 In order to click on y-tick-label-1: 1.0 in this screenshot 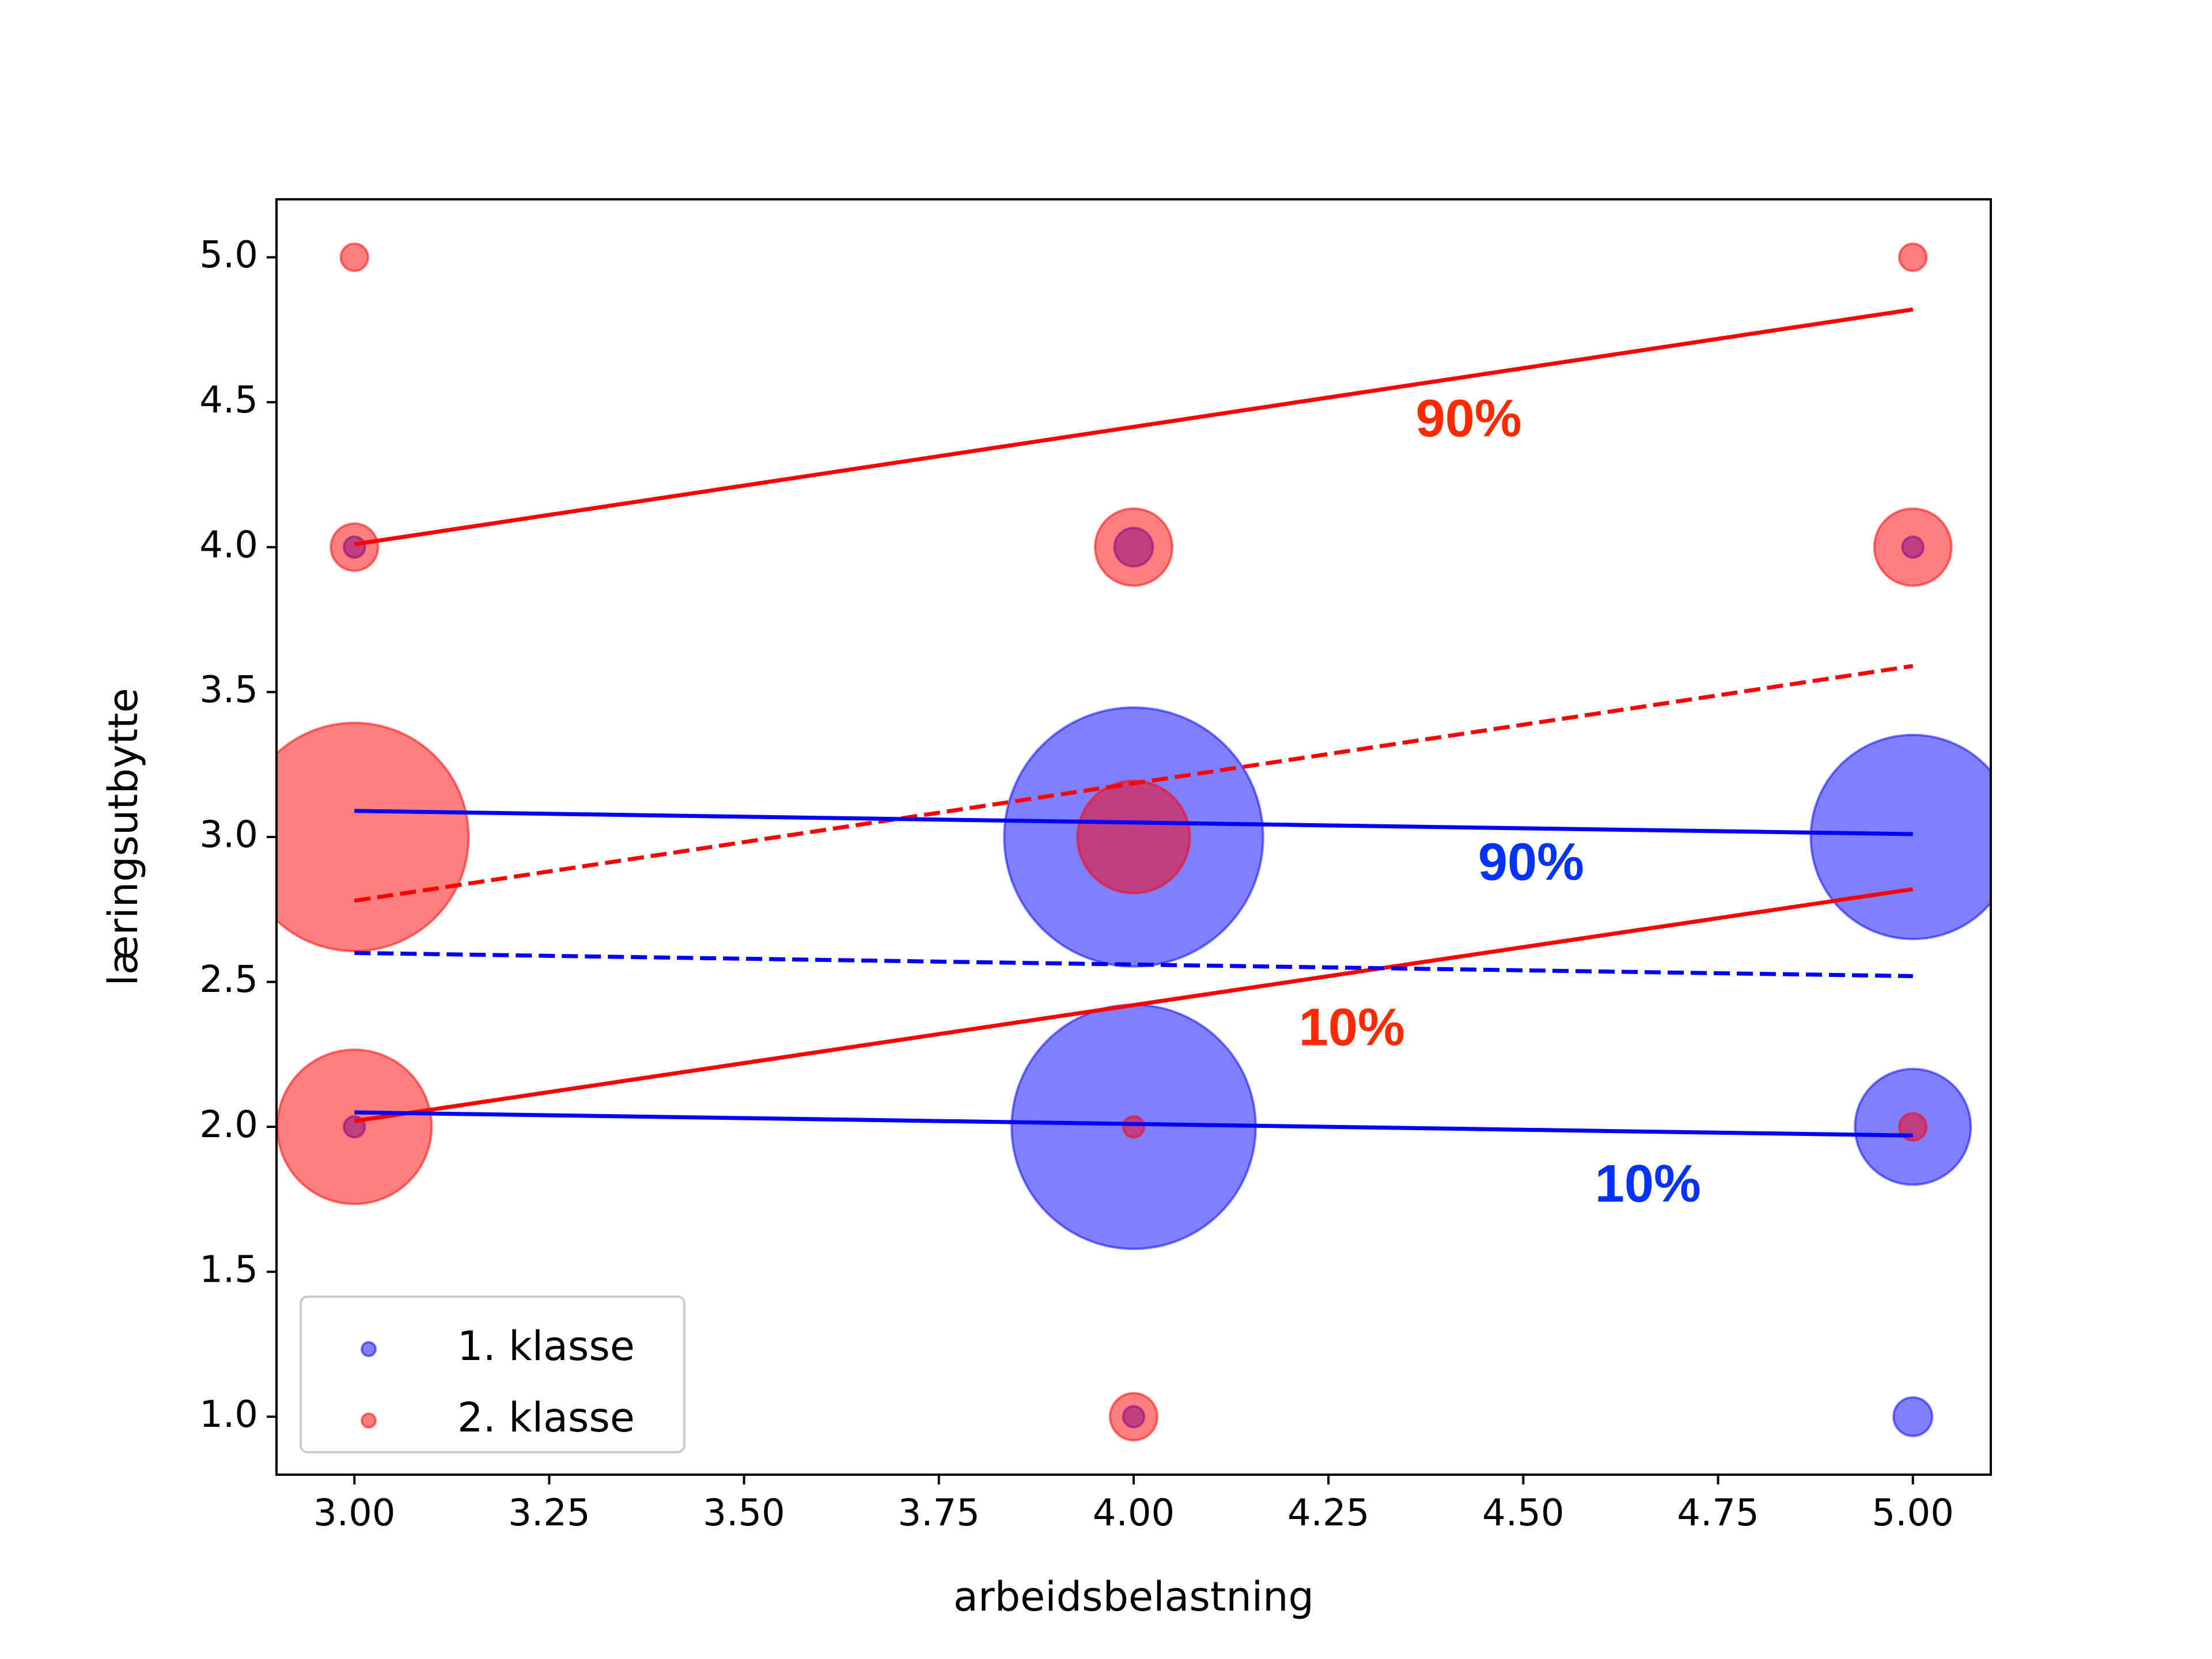, I will do `click(228, 1414)`.